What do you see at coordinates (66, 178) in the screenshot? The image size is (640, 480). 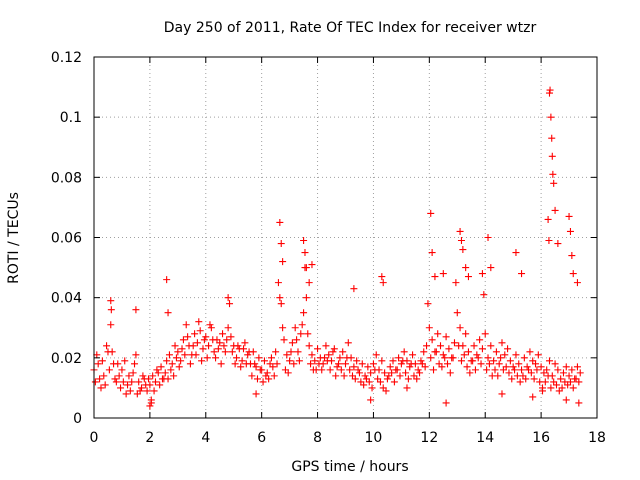 I see `y-tick-label: 0.08` at bounding box center [66, 178].